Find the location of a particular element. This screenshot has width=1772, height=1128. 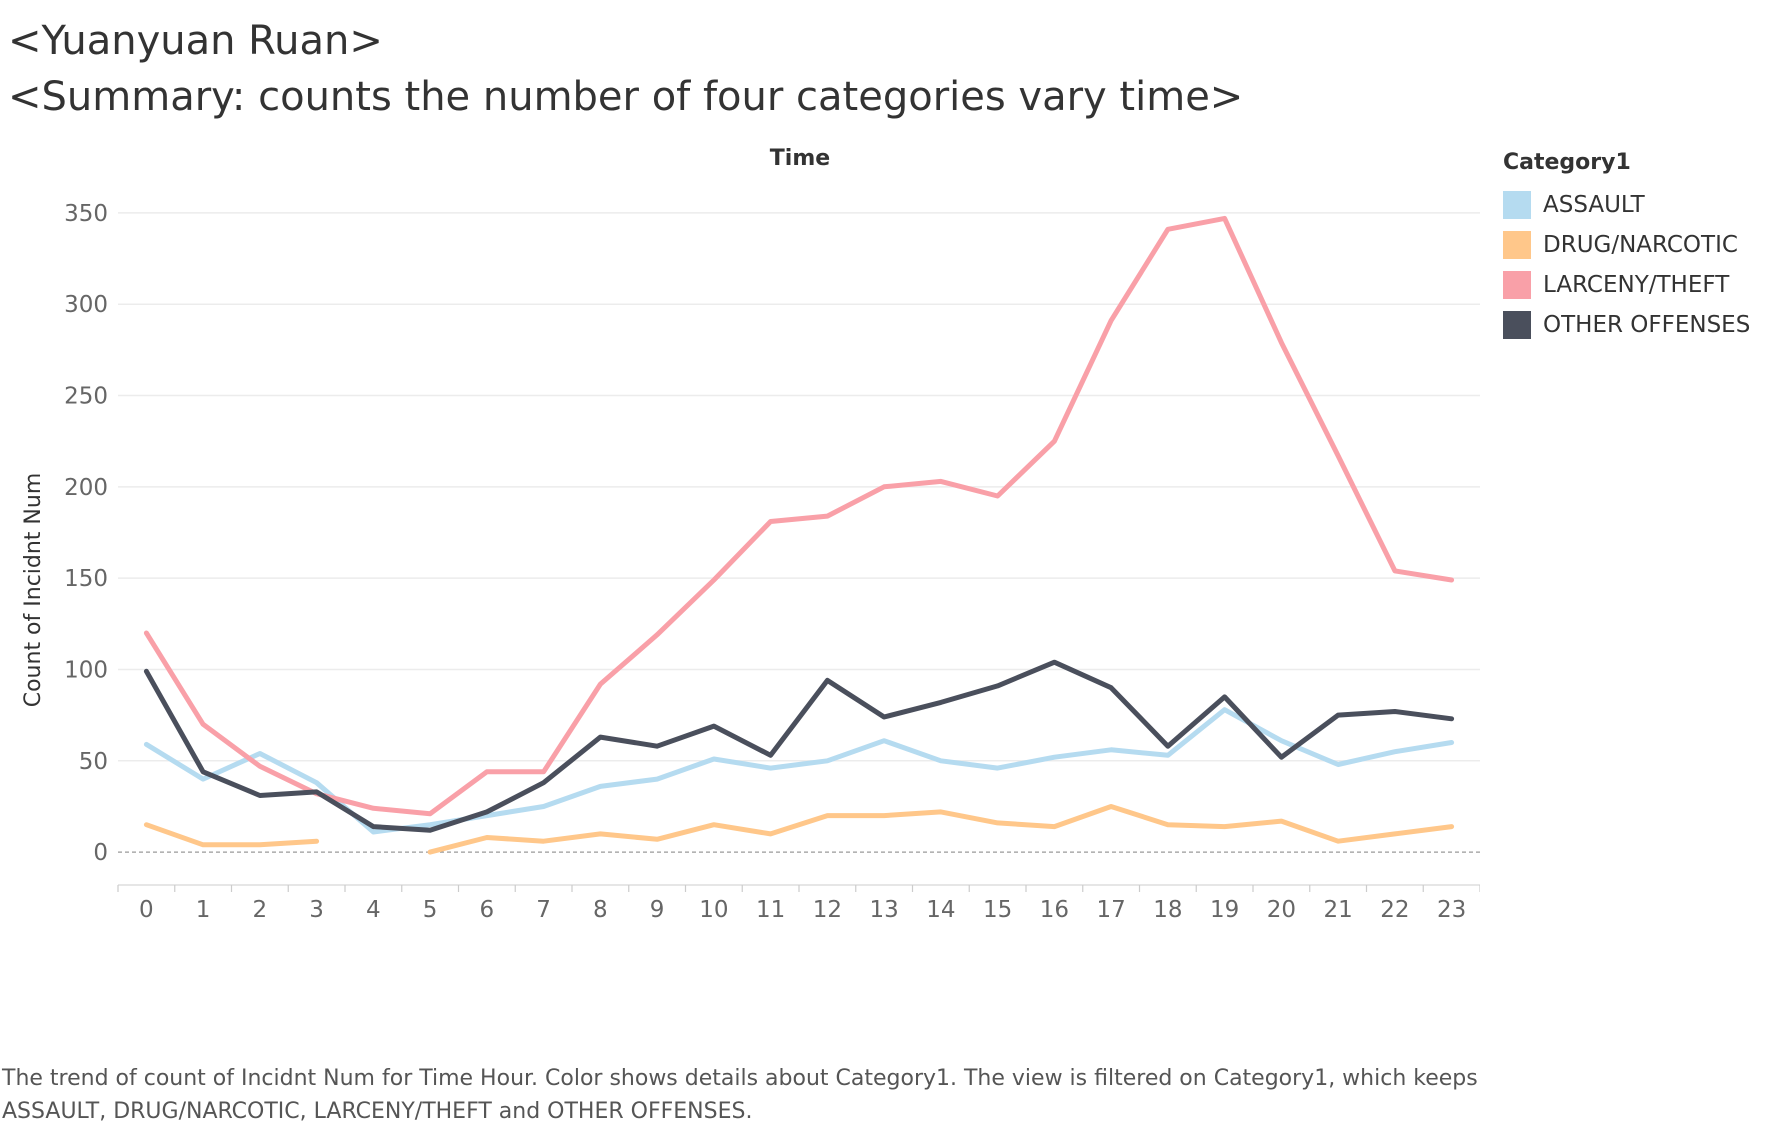

legend-item-drug-narcotic: DRUG/NARCOTIC is located at coordinates (1626, 245).